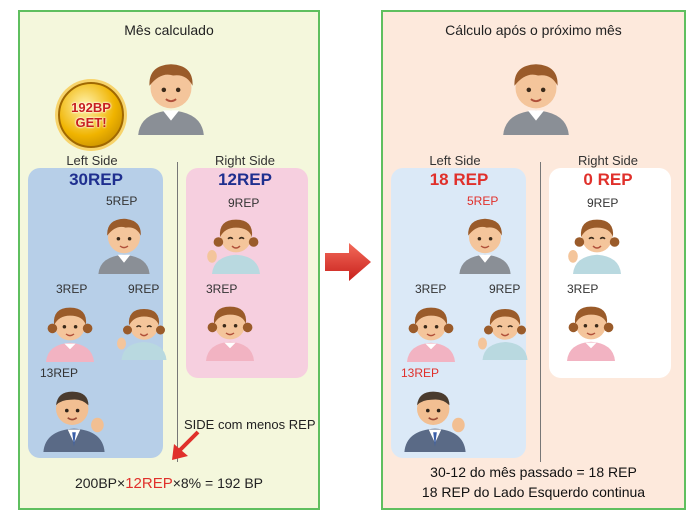  Describe the element at coordinates (186, 445) in the screenshot. I see `down-left-arrow-icon` at that location.